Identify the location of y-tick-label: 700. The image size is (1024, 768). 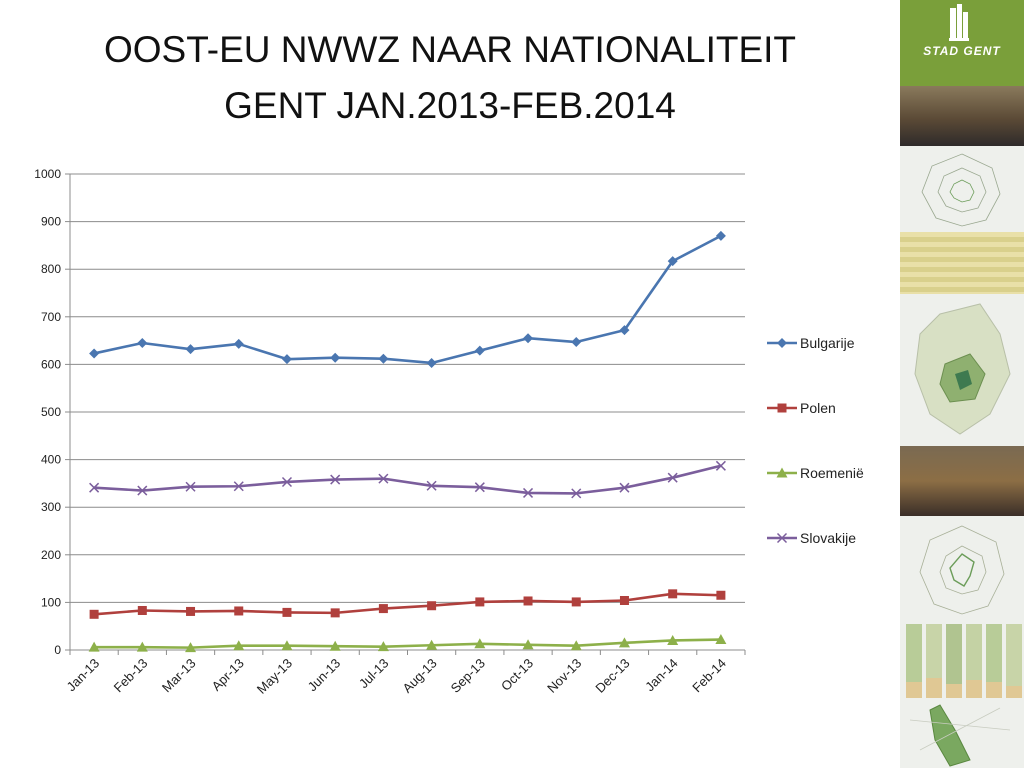
(51, 317).